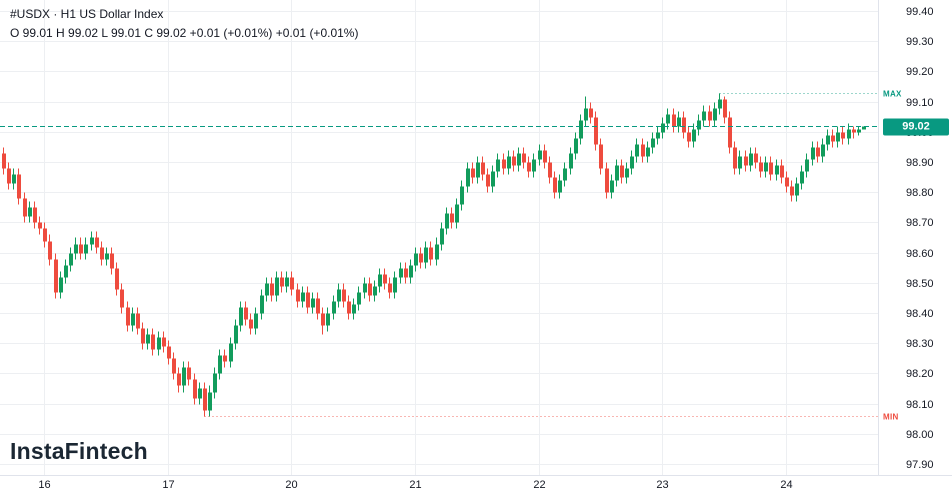 The width and height of the screenshot is (952, 494). Describe the element at coordinates (920, 192) in the screenshot. I see `price-axis-label: 98.80` at that location.